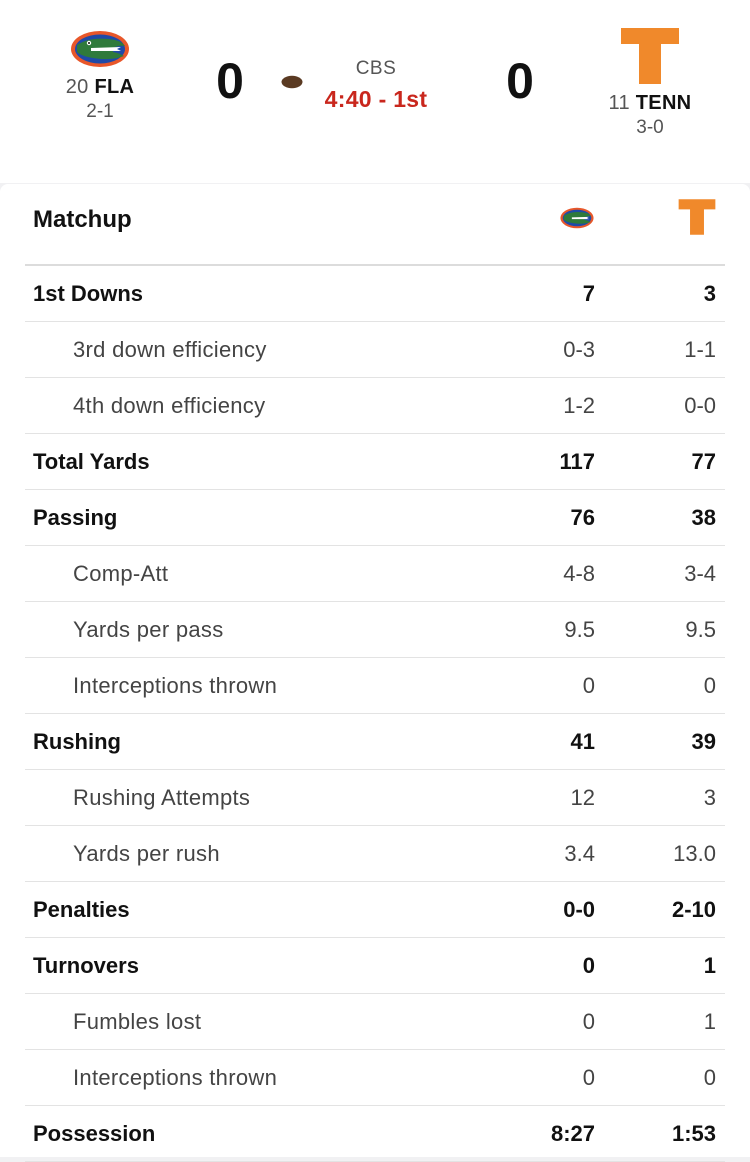 Image resolution: width=750 pixels, height=1162 pixels. I want to click on stat-row: Yards per pass 9.5 9.5, so click(375, 630).